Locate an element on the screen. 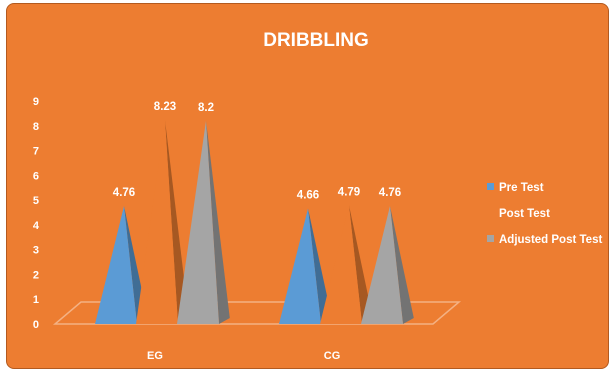  data-label: 4.79 is located at coordinates (349, 192).